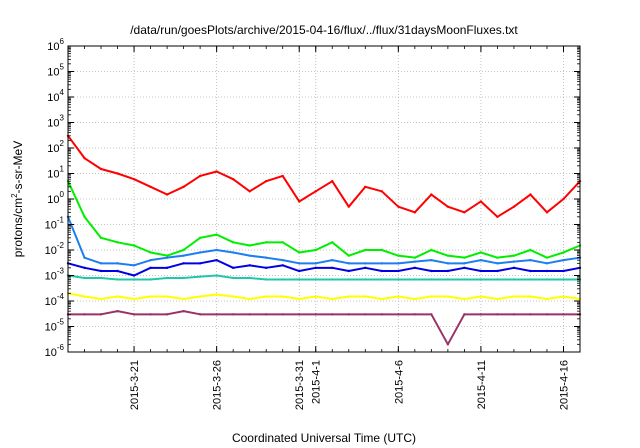  I want to click on x-tick-label: 2015-4-11, so click(482, 384).